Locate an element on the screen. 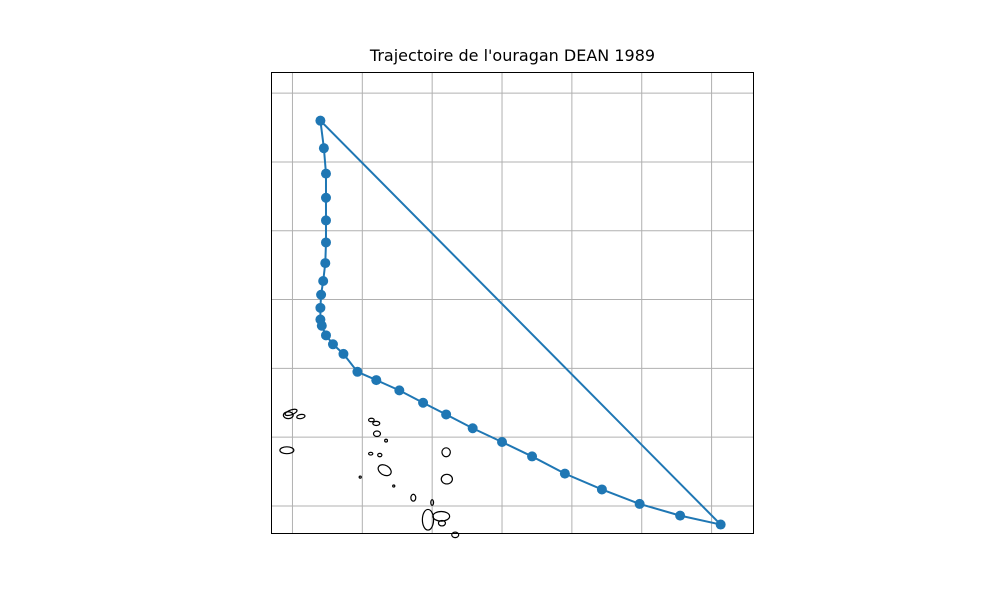  island-st-kitts is located at coordinates (370, 453).